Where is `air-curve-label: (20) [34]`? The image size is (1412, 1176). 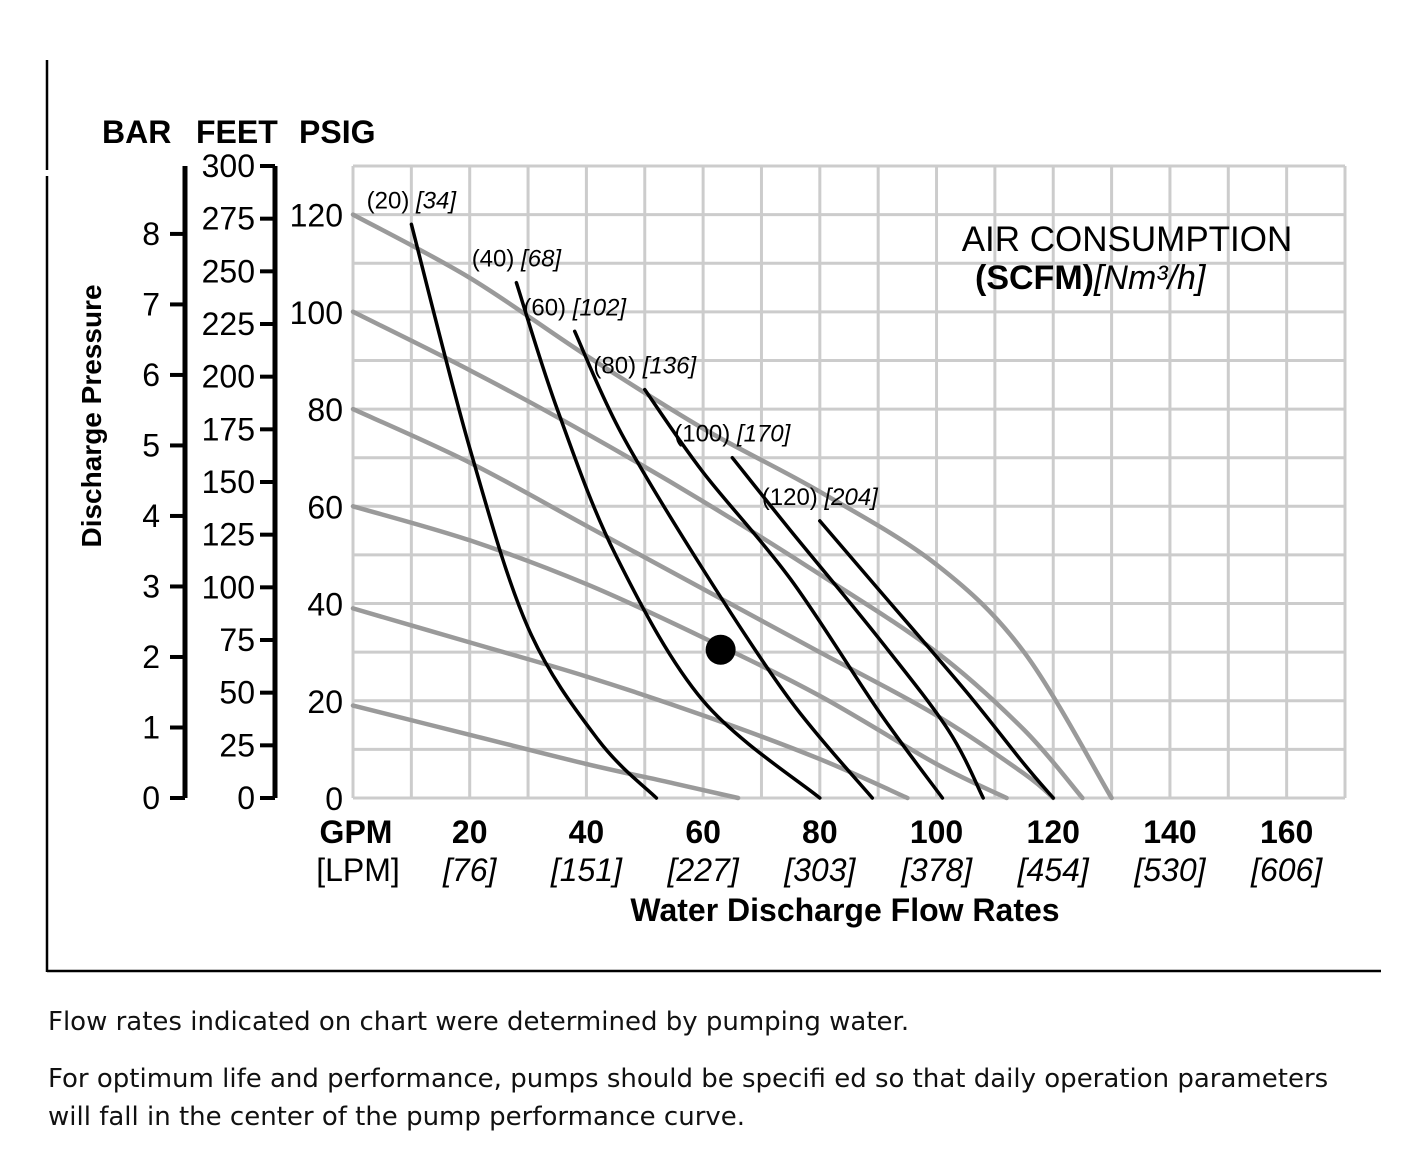
air-curve-label: (20) [34] is located at coordinates (412, 200).